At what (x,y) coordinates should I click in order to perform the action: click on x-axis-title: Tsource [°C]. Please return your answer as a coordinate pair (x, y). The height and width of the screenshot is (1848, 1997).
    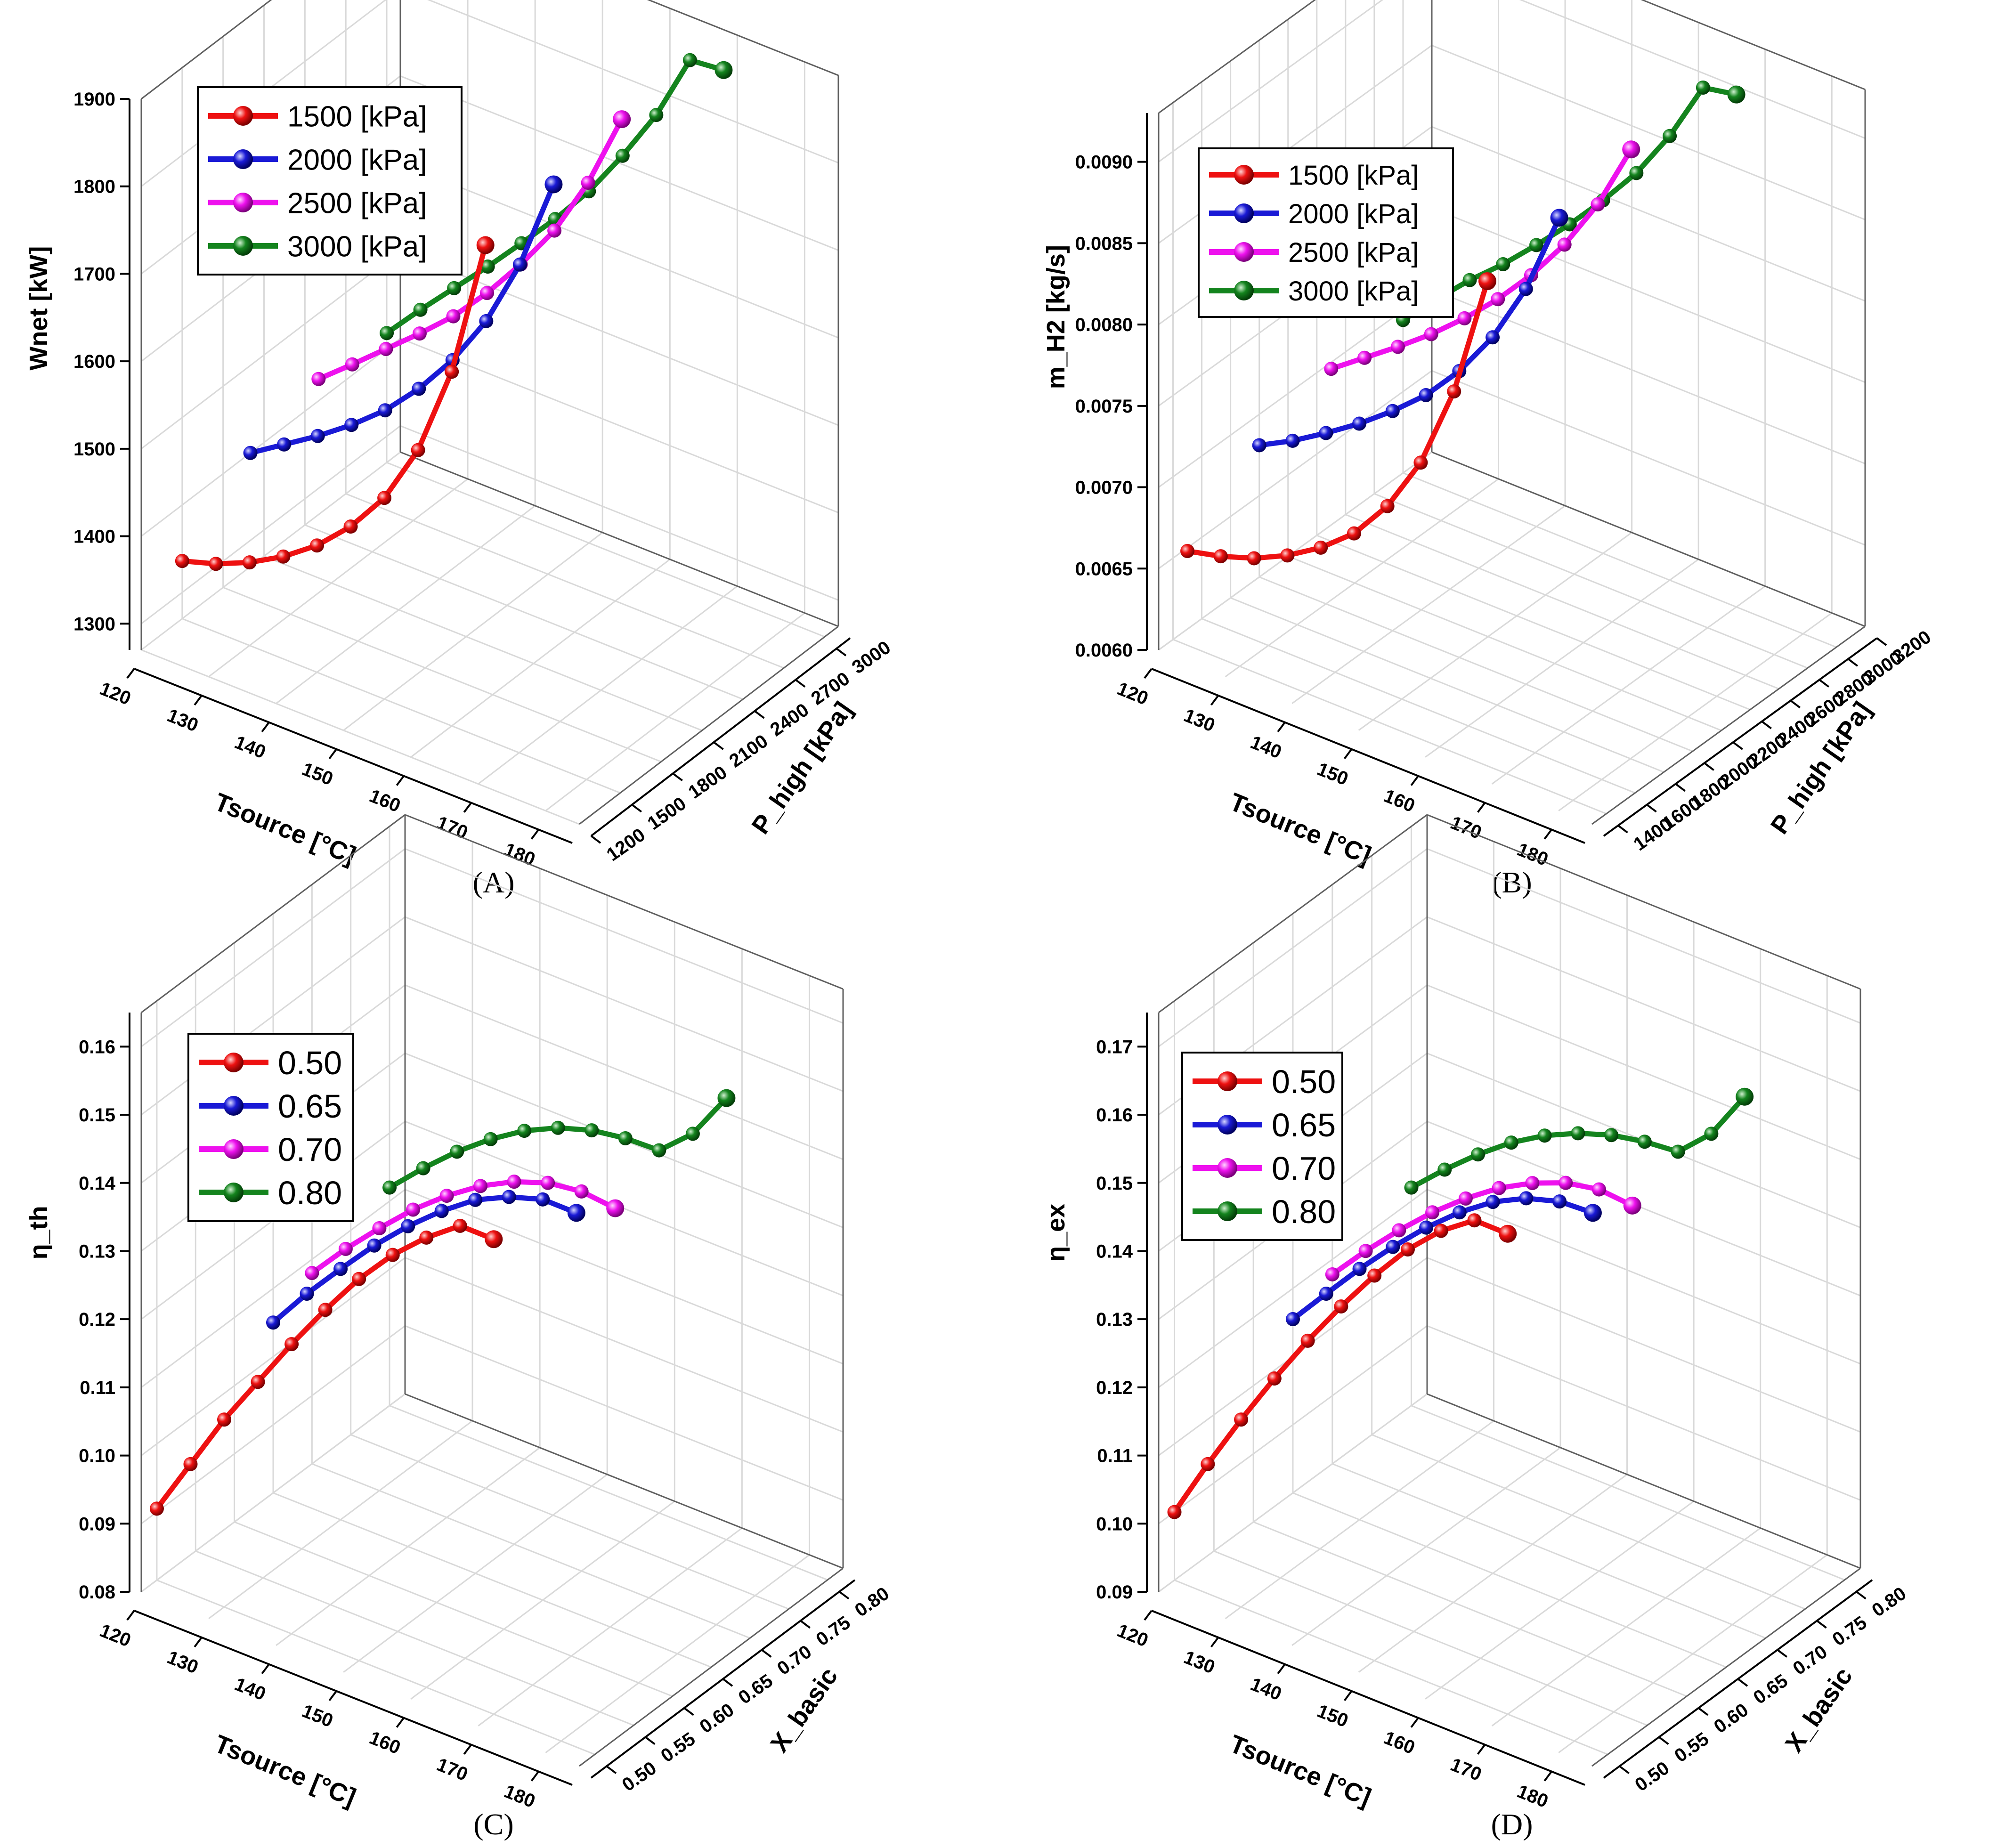
    Looking at the image, I should click on (286, 829).